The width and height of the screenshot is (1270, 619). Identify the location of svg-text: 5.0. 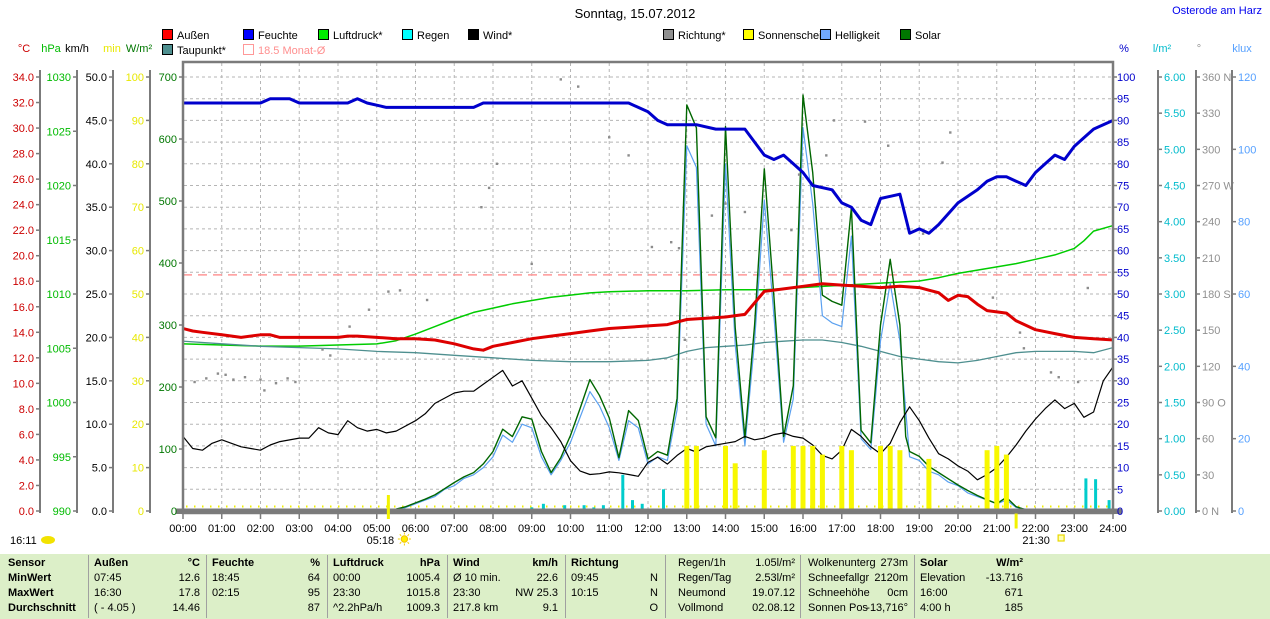
(99, 469).